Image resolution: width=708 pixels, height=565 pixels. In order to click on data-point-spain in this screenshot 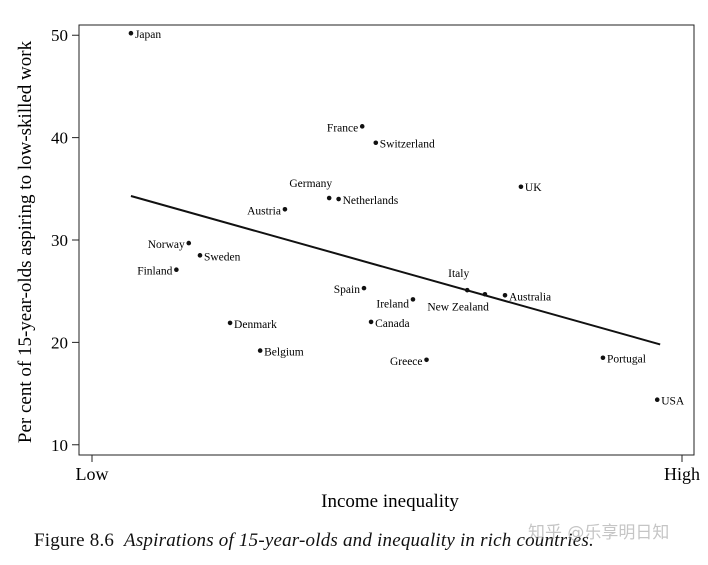, I will do `click(364, 288)`.